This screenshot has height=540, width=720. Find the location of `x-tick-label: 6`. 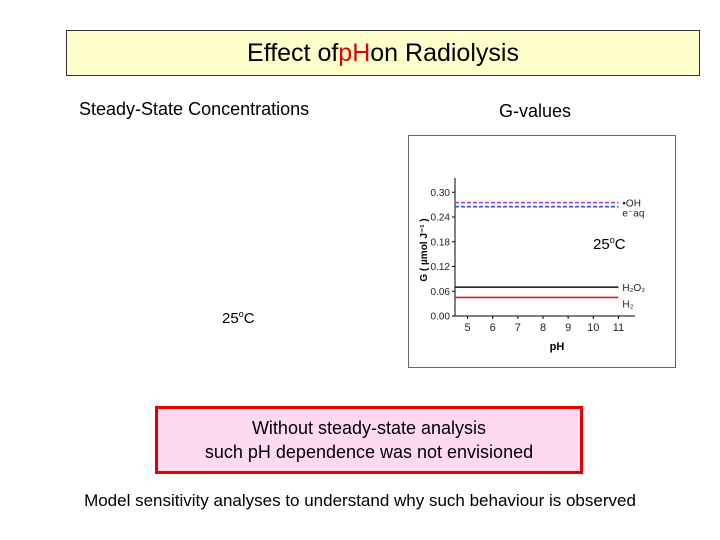

x-tick-label: 6 is located at coordinates (493, 328).